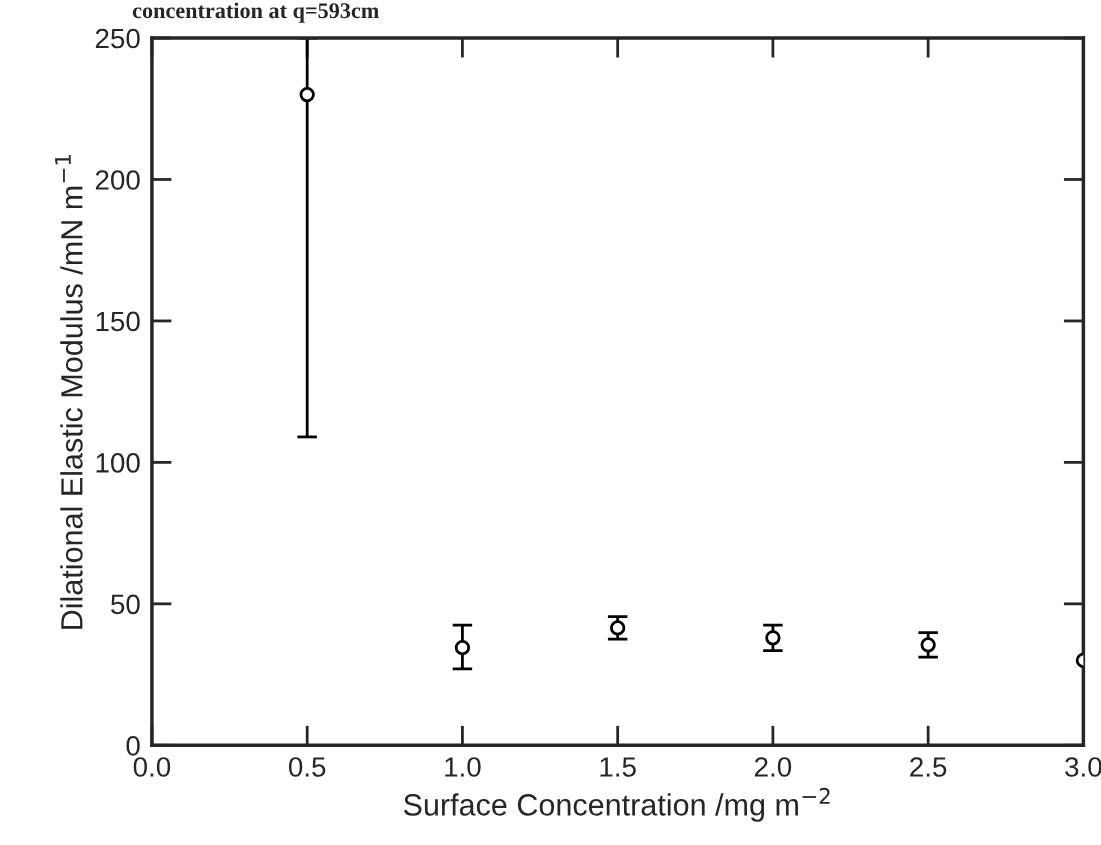 Image resolution: width=1101 pixels, height=845 pixels. I want to click on x-tick-label: 0.0, so click(152, 767).